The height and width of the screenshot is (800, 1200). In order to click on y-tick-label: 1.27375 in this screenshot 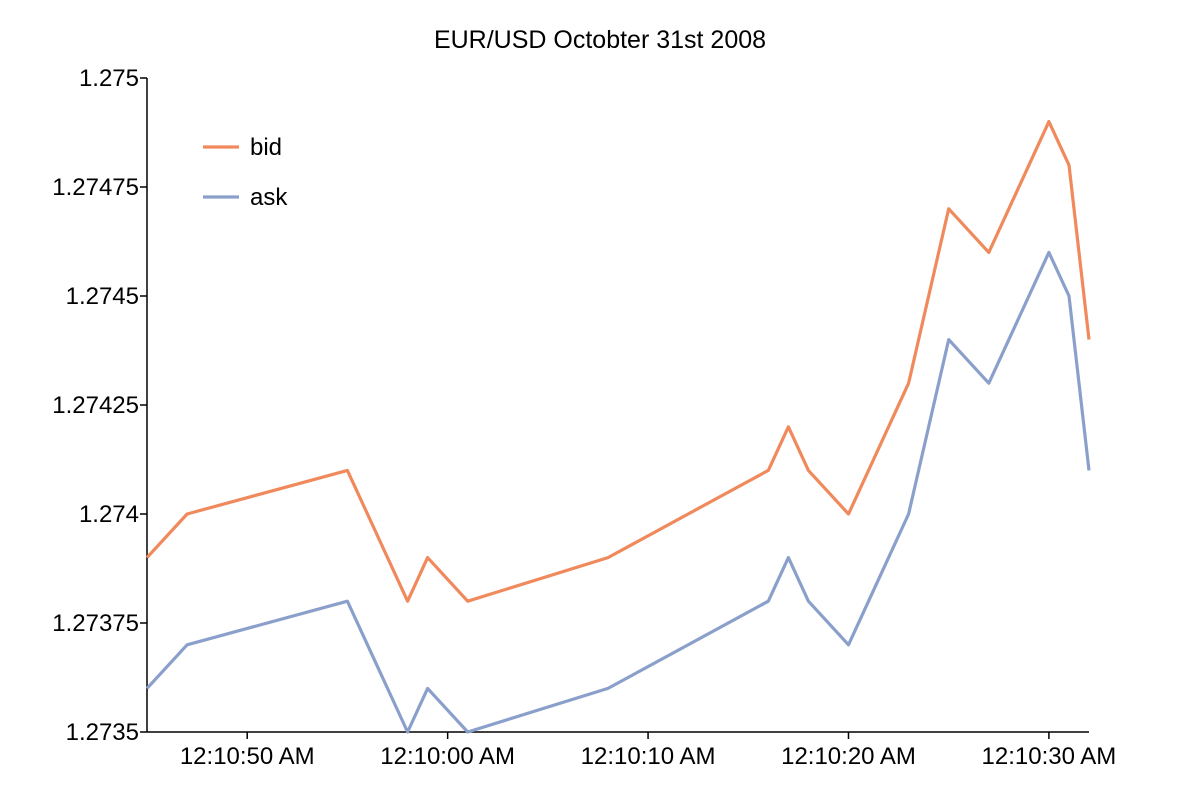, I will do `click(95, 623)`.